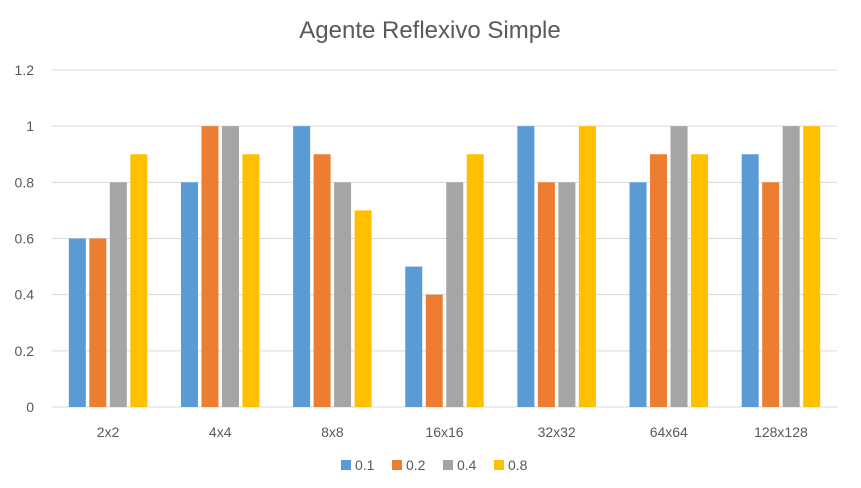 This screenshot has width=861, height=488. I want to click on bar-series-0.1-2x2, so click(77, 322).